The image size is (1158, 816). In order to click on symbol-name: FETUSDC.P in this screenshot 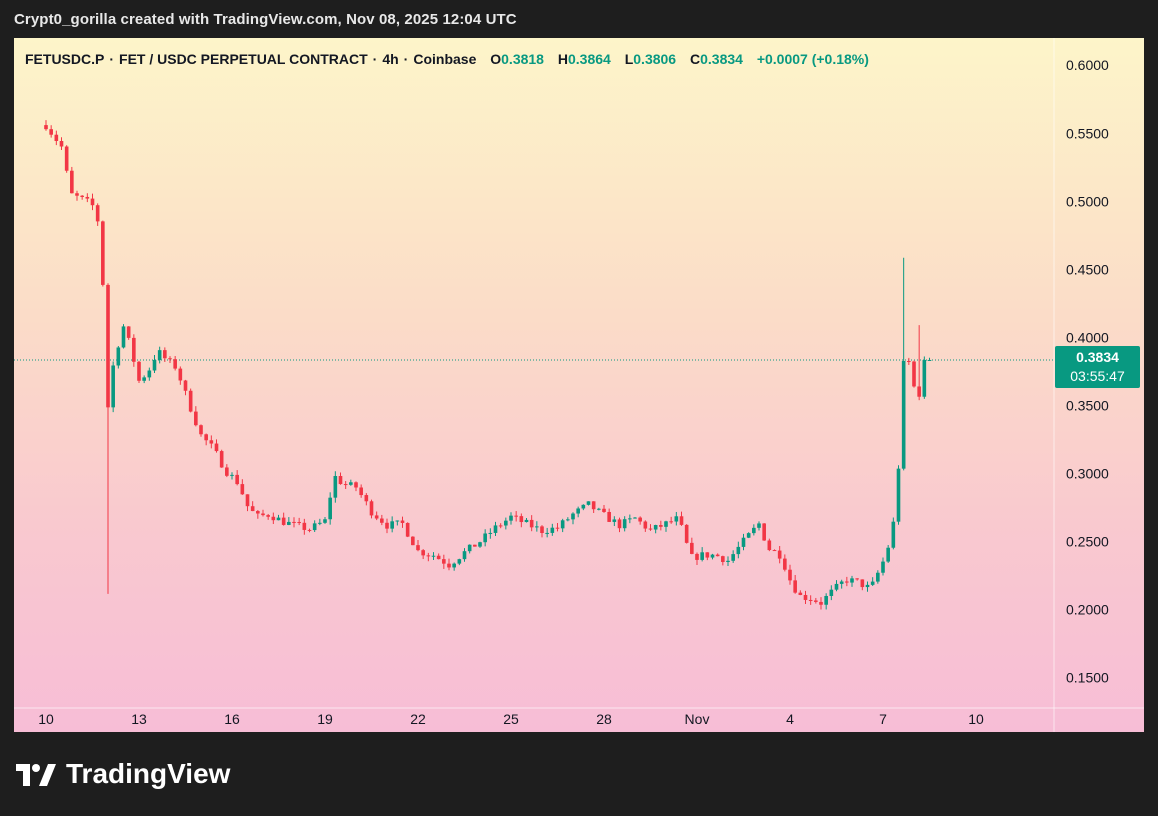, I will do `click(65, 59)`.